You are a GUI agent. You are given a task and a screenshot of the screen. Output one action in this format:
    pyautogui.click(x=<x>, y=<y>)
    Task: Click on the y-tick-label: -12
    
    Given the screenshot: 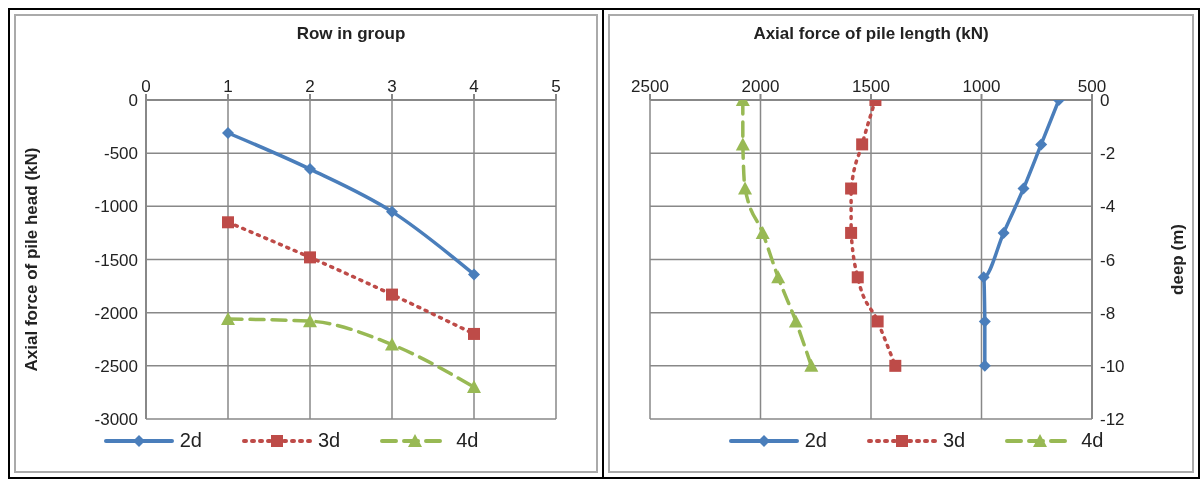 What is the action you would take?
    pyautogui.click(x=1112, y=420)
    